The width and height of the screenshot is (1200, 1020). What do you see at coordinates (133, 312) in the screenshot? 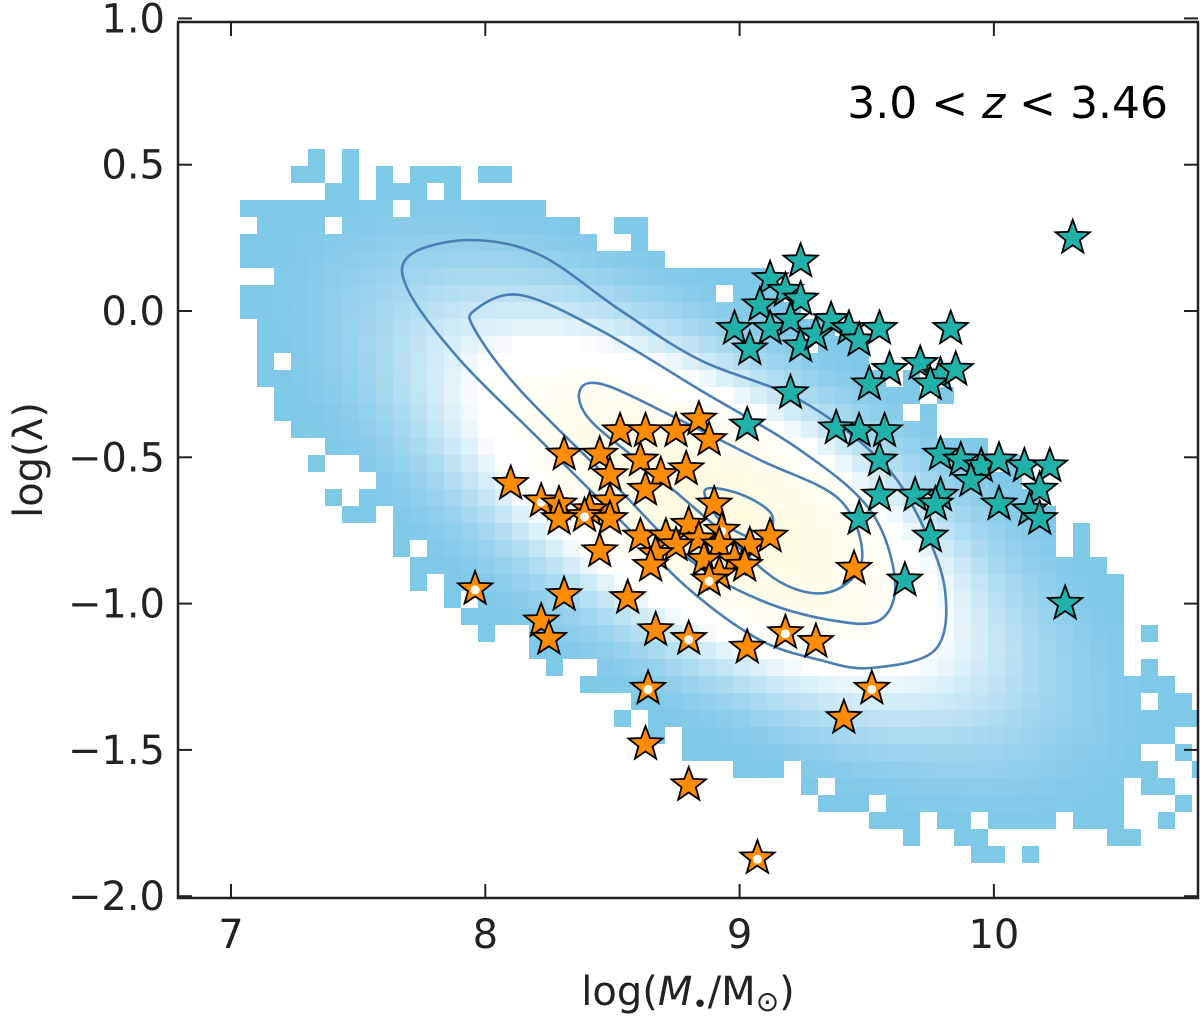
I see `y-tick-label: 0.0` at bounding box center [133, 312].